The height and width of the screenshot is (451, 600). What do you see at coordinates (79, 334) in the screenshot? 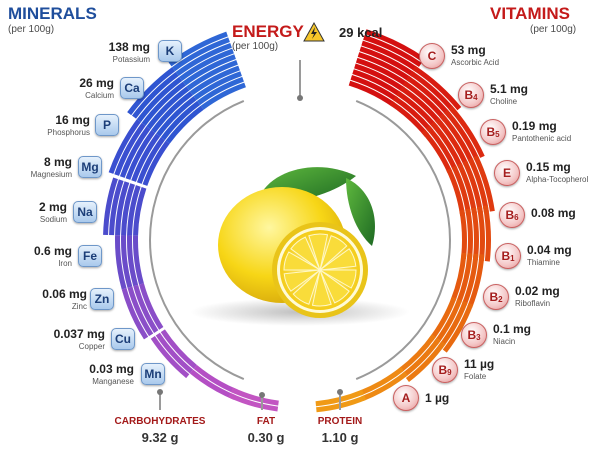
I see `mineral-amount: 0.037 mg` at bounding box center [79, 334].